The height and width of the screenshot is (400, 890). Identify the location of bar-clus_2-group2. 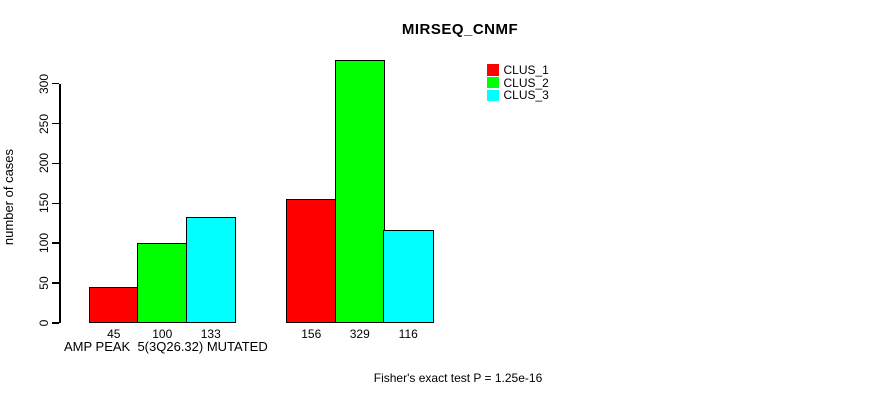
(359, 191).